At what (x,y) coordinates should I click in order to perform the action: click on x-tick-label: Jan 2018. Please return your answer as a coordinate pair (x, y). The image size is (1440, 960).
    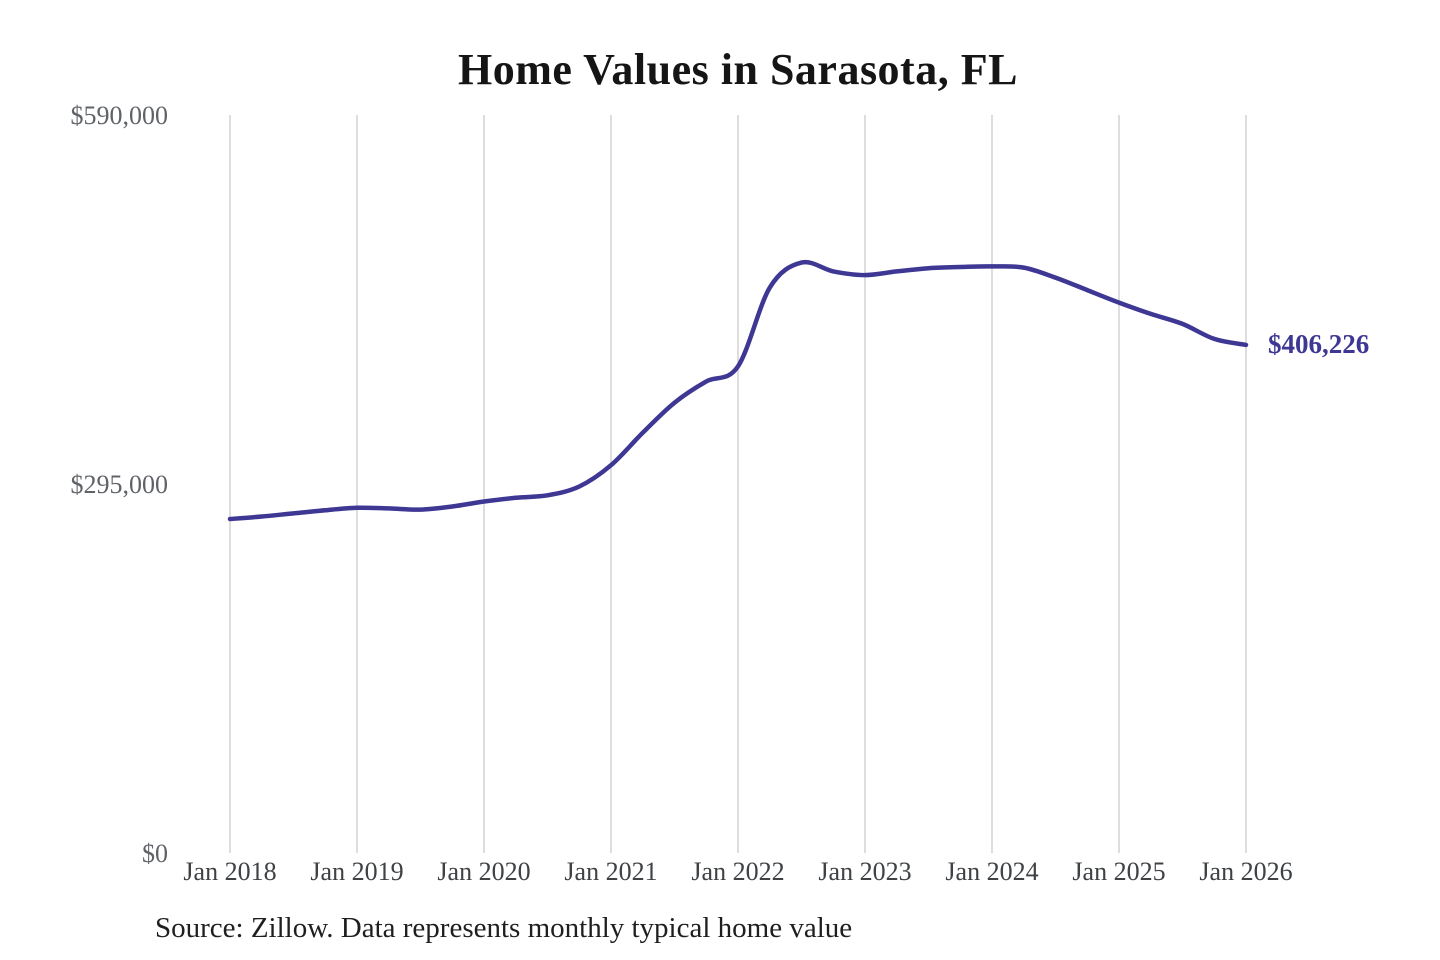
    Looking at the image, I should click on (229, 871).